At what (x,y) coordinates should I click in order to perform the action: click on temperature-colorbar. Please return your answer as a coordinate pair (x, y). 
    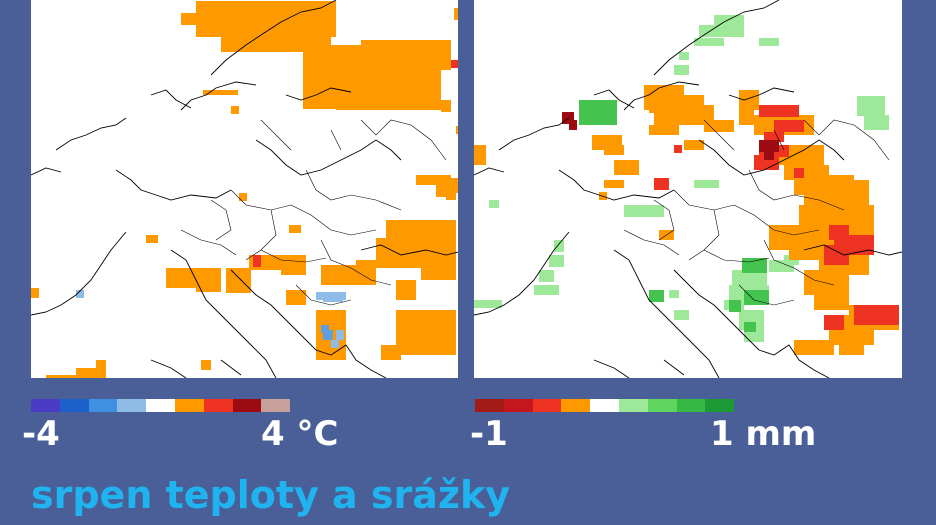
    Looking at the image, I should click on (161, 405).